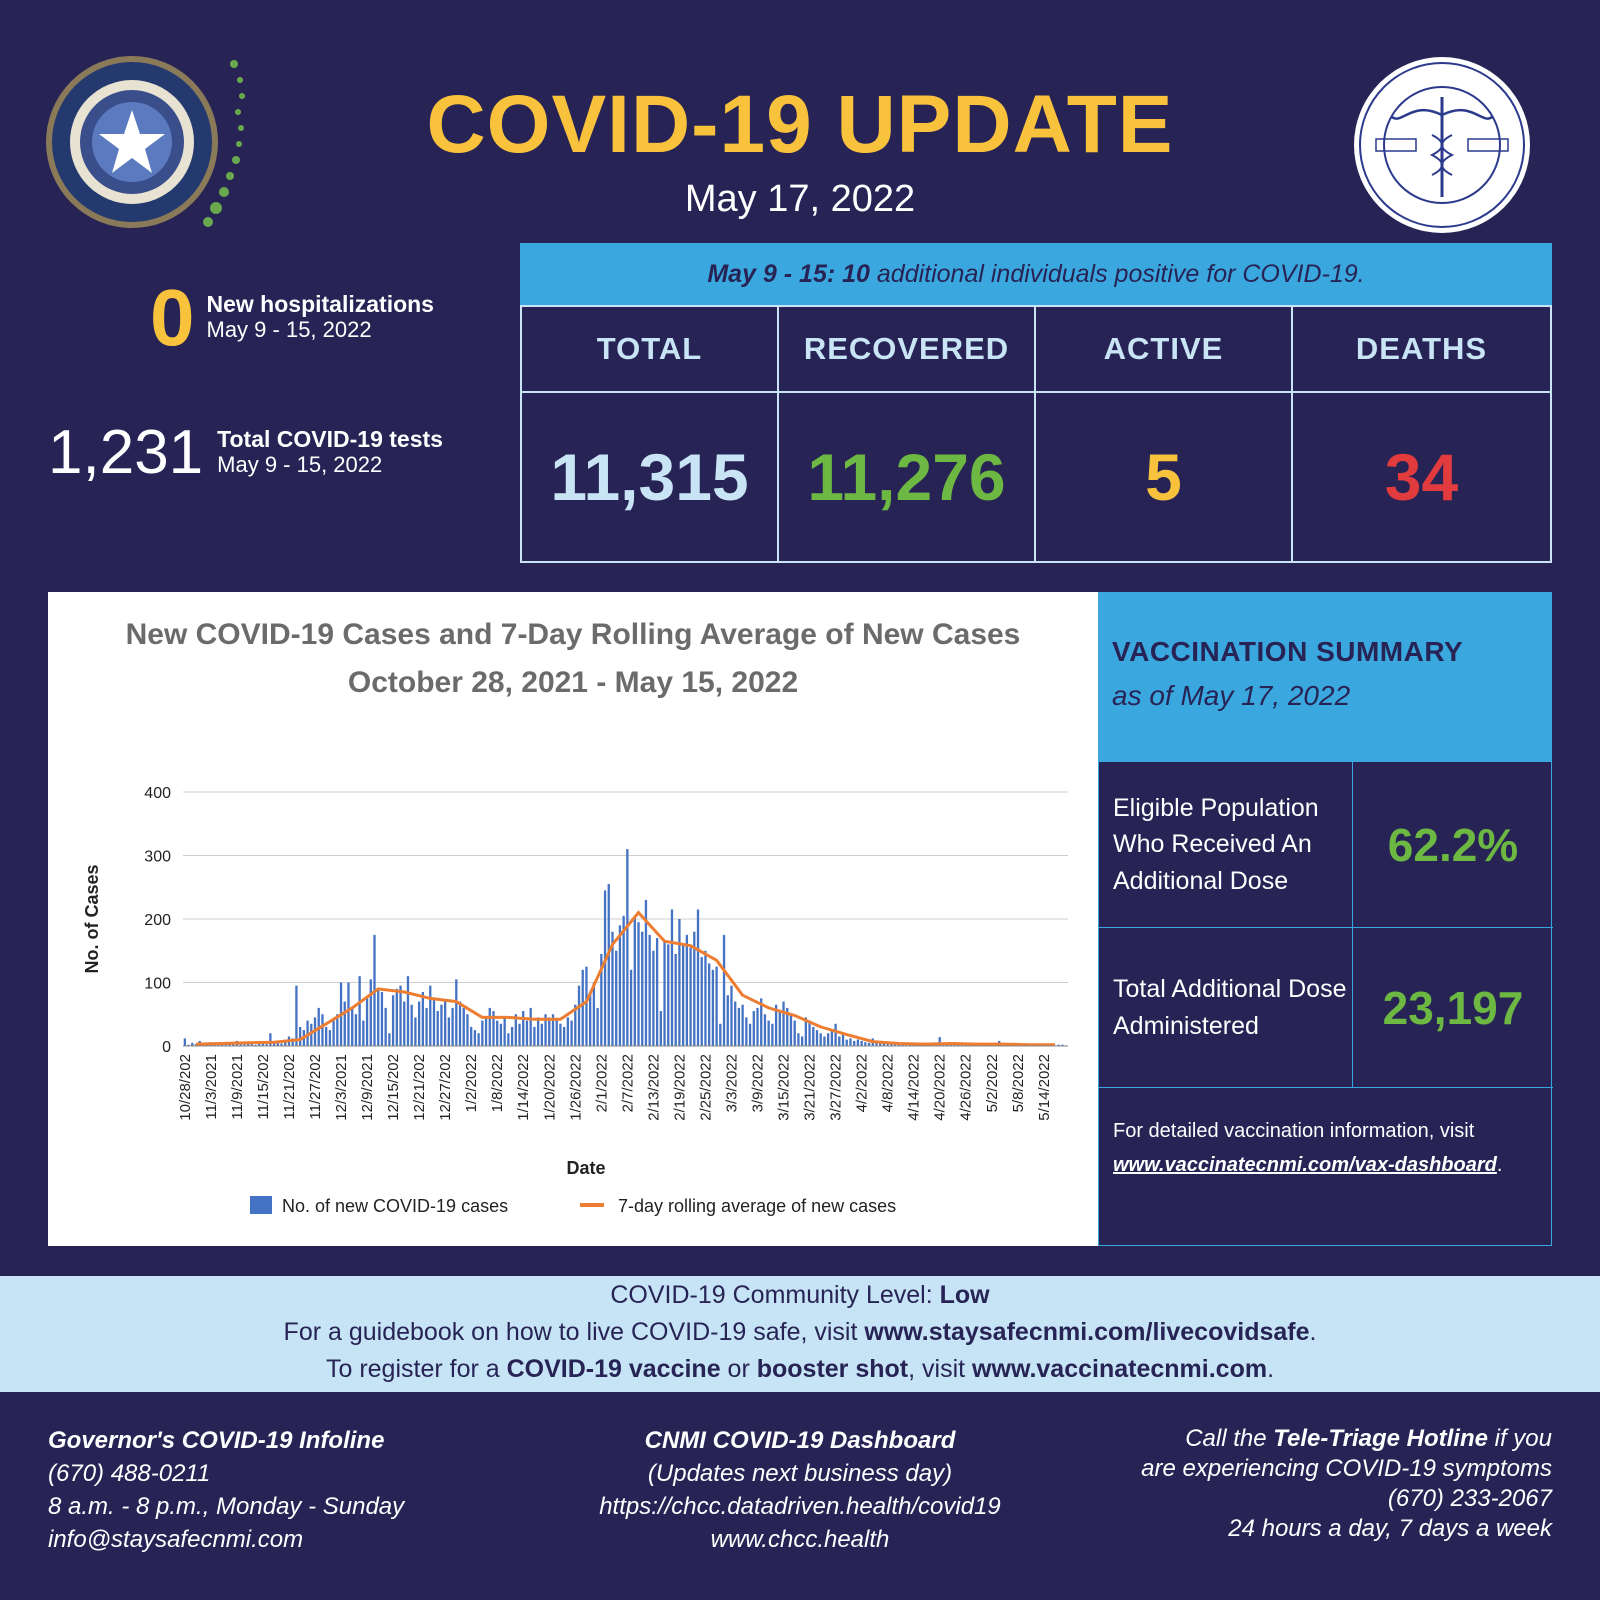 The image size is (1600, 1600). Describe the element at coordinates (157, 857) in the screenshot. I see `y-tick-label: 300` at that location.